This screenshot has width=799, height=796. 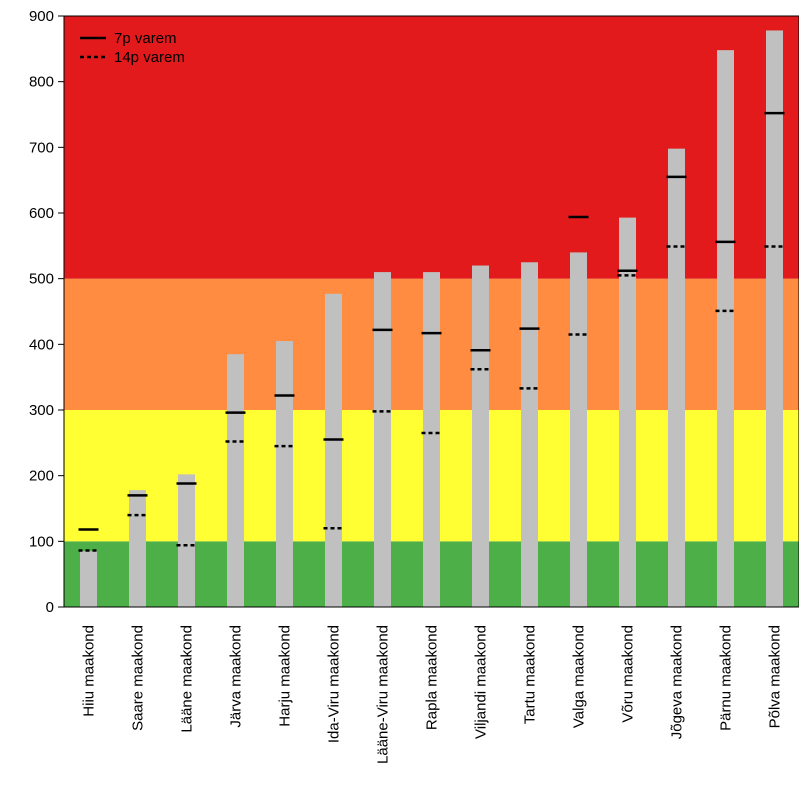 What do you see at coordinates (481, 682) in the screenshot?
I see `x-tick-label-8: Viljandi maakond` at bounding box center [481, 682].